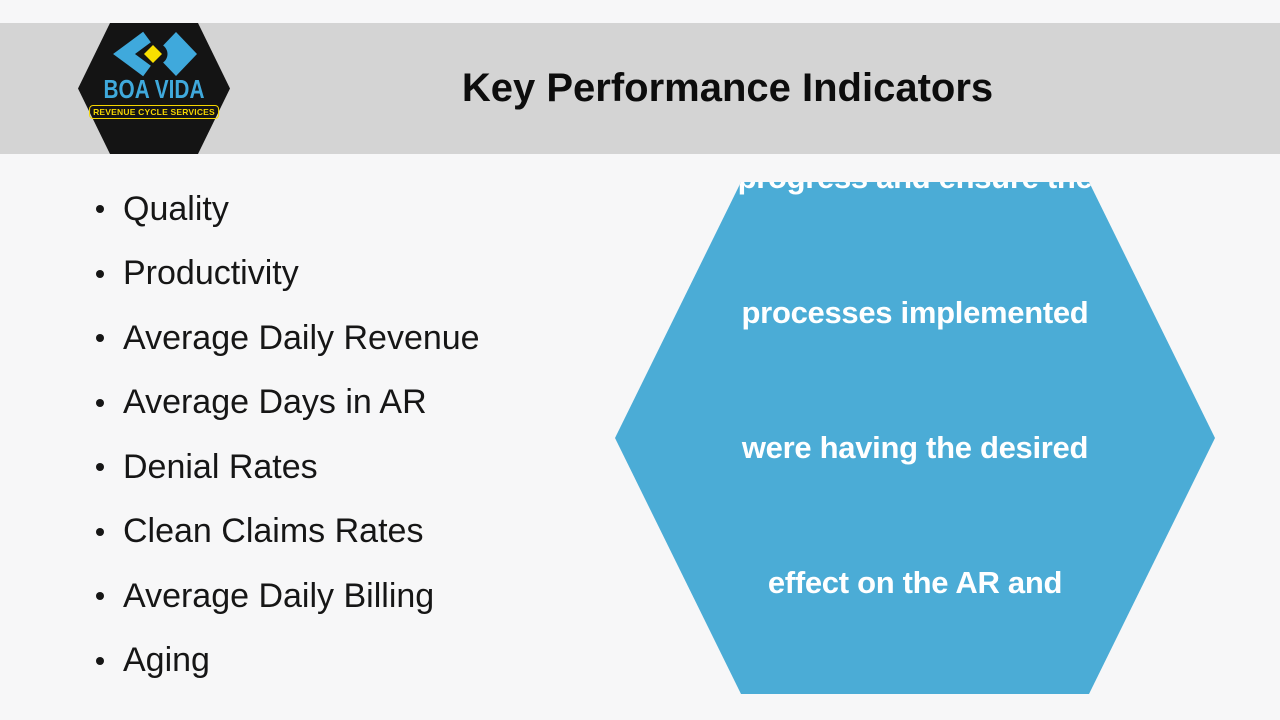 This screenshot has width=1280, height=720. Describe the element at coordinates (279, 595) in the screenshot. I see `list-item-label: Average Daily Billing` at that location.